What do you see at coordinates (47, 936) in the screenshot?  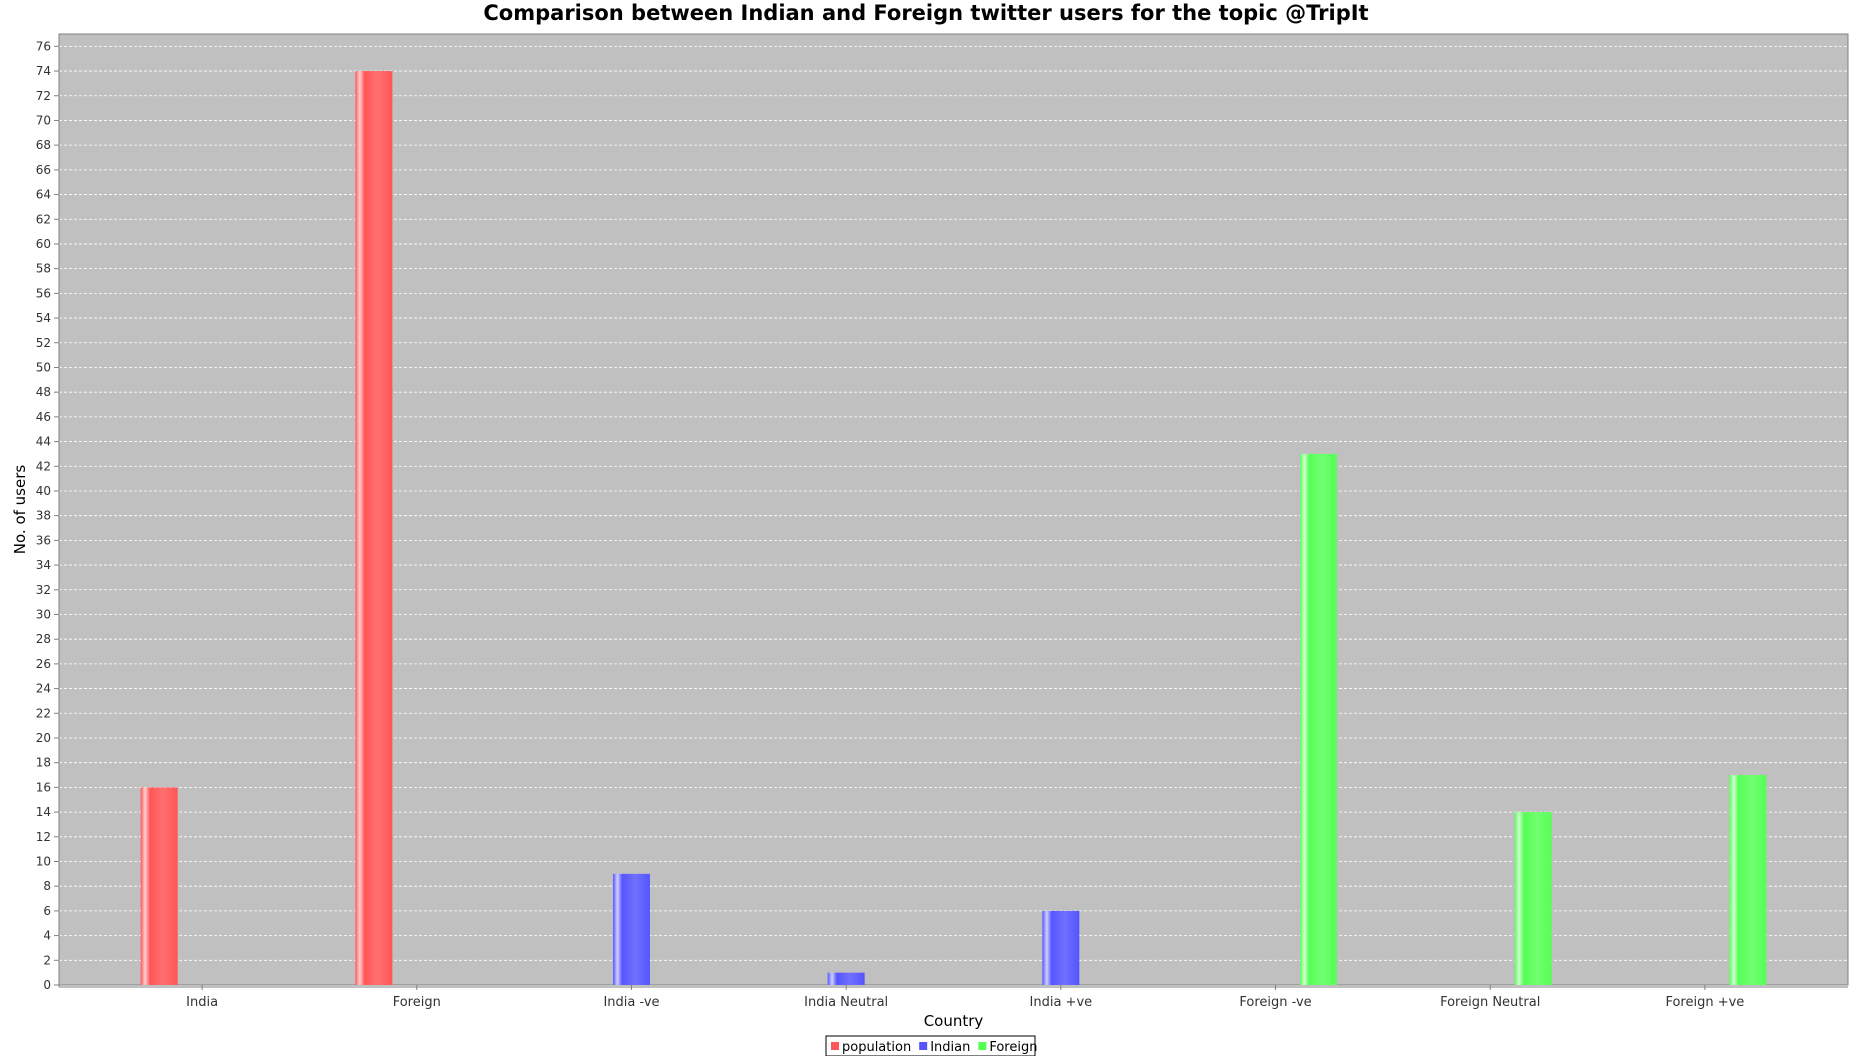 I see `y-tick-label: 4` at bounding box center [47, 936].